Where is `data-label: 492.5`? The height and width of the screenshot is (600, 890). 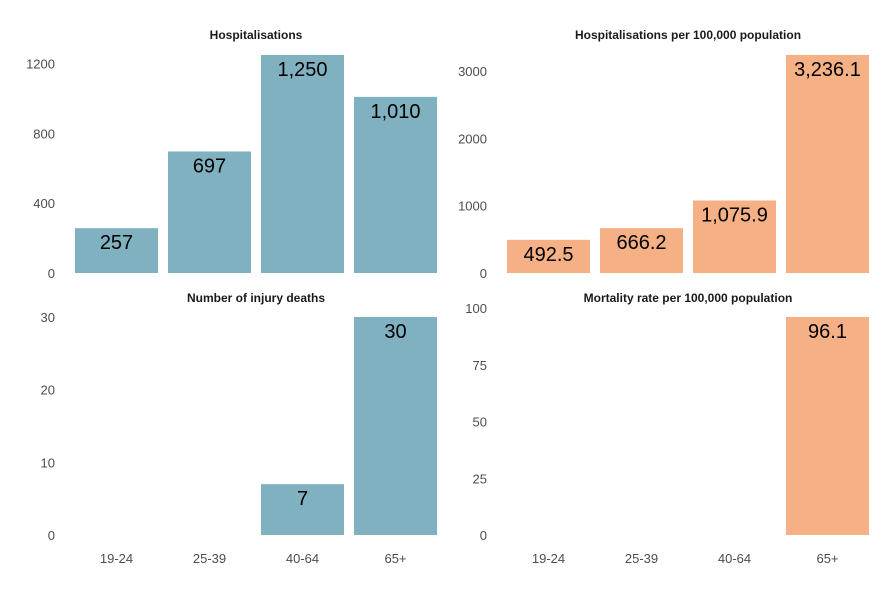
data-label: 492.5 is located at coordinates (548, 255).